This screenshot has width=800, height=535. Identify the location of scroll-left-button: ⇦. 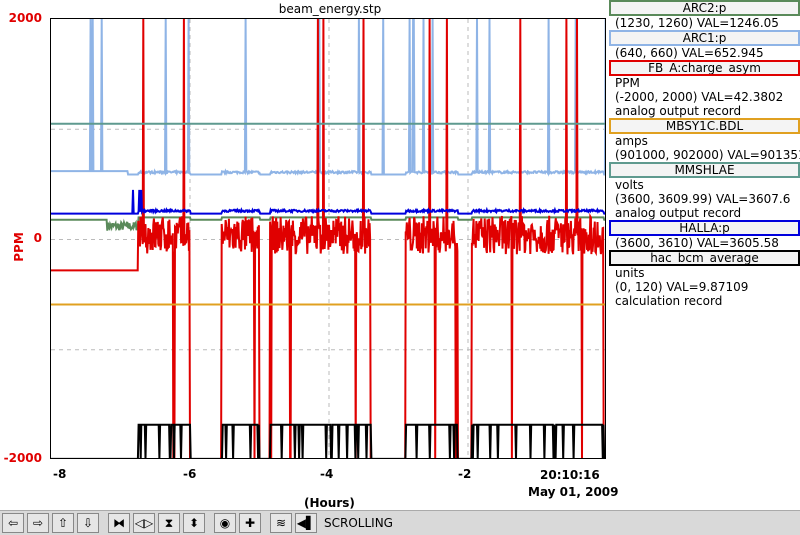
(13, 523).